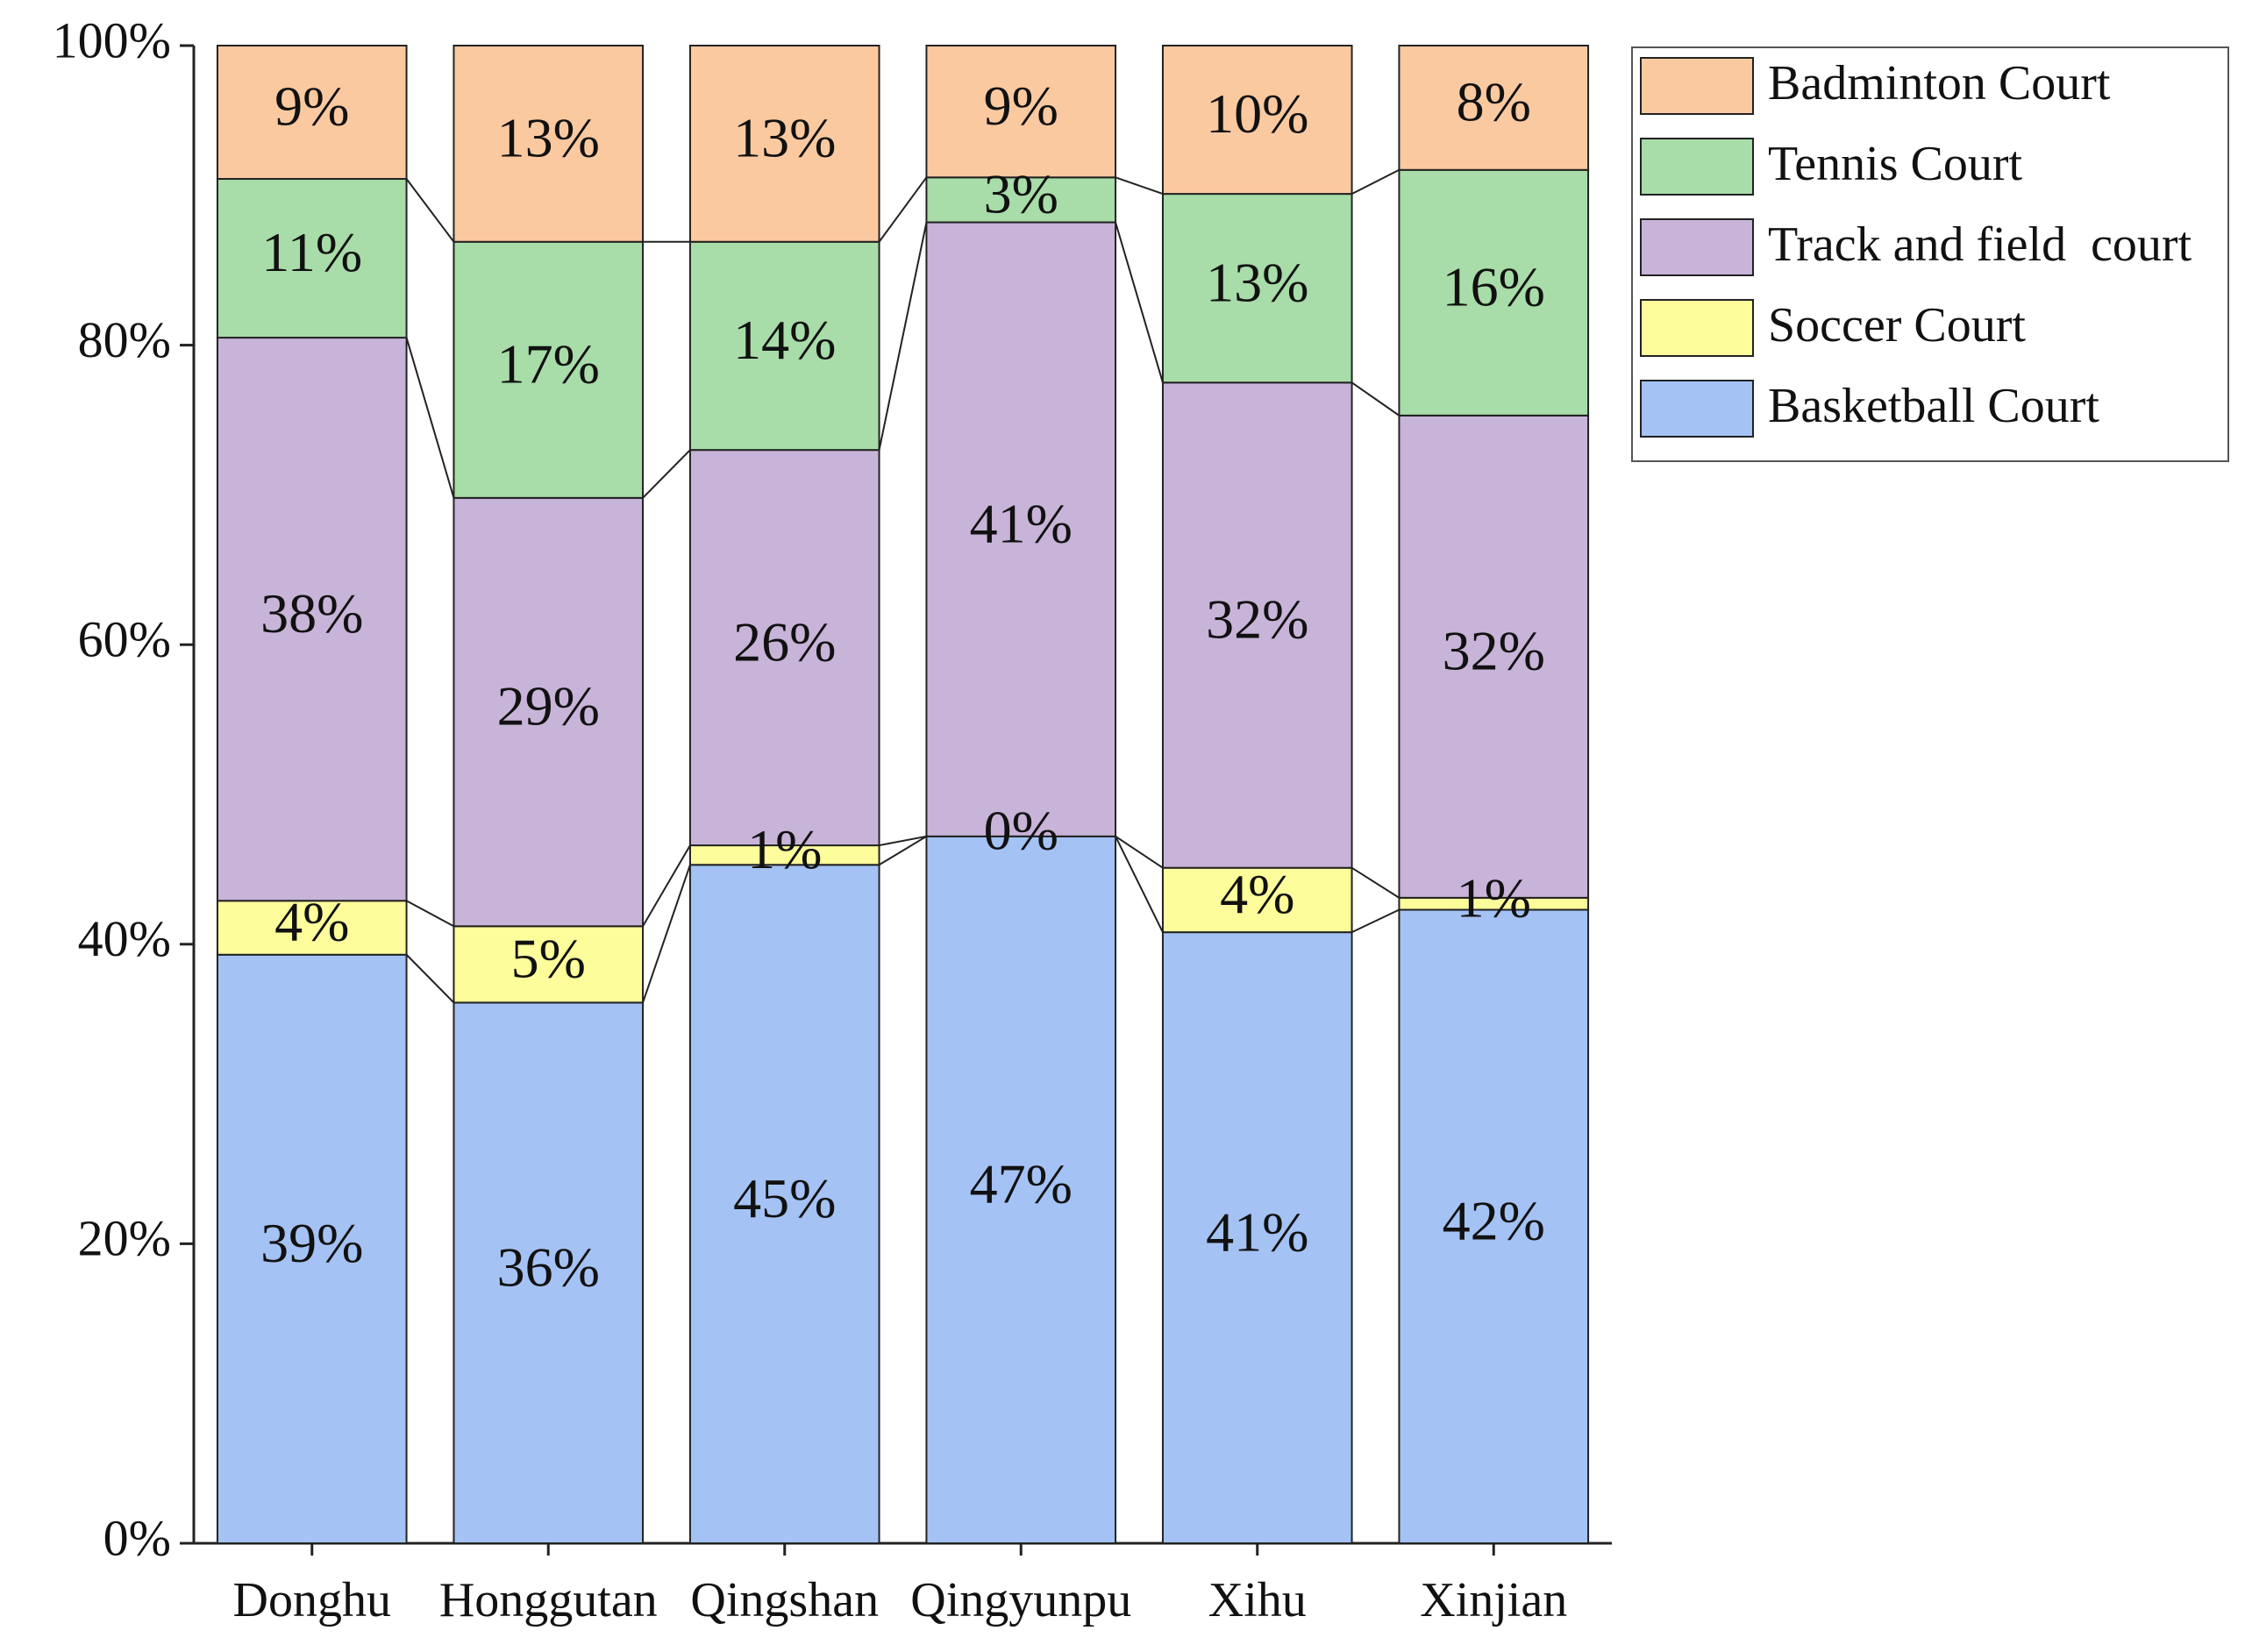 This screenshot has height=1652, width=2245. What do you see at coordinates (1897, 325) in the screenshot?
I see `legend-label: Soccer Court` at bounding box center [1897, 325].